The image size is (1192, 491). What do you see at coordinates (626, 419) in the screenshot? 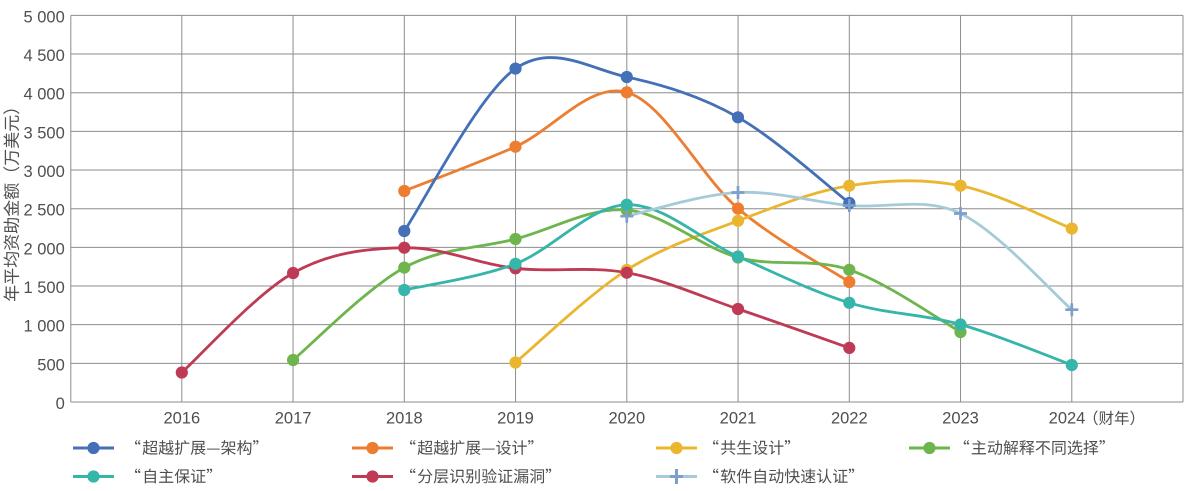
I see `svg-text: 2020` at bounding box center [626, 419].